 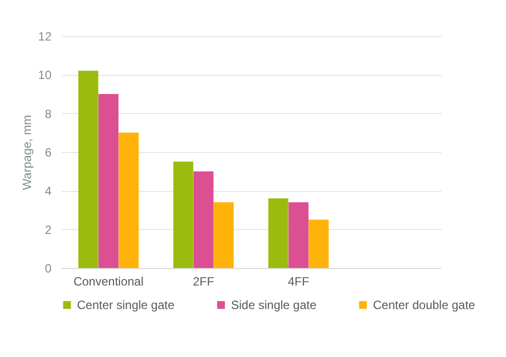 What do you see at coordinates (108, 281) in the screenshot?
I see `x-tick-label: Conventional` at bounding box center [108, 281].